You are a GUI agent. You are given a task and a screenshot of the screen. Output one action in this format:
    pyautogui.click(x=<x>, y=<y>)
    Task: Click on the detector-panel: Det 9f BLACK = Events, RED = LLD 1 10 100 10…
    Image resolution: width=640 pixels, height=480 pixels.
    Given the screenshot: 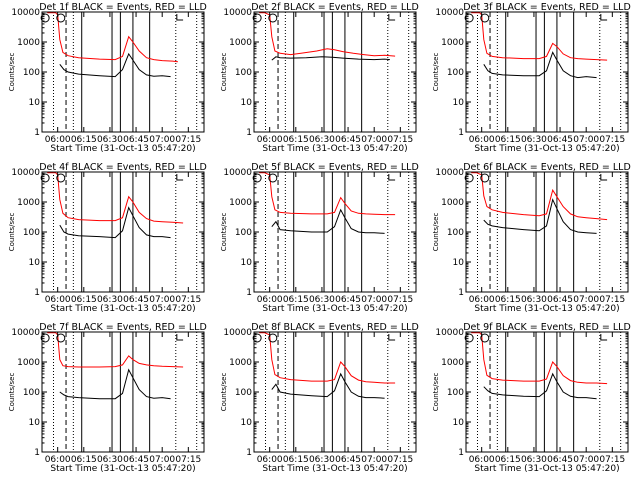 What is the action you would take?
    pyautogui.click(x=531, y=398)
    